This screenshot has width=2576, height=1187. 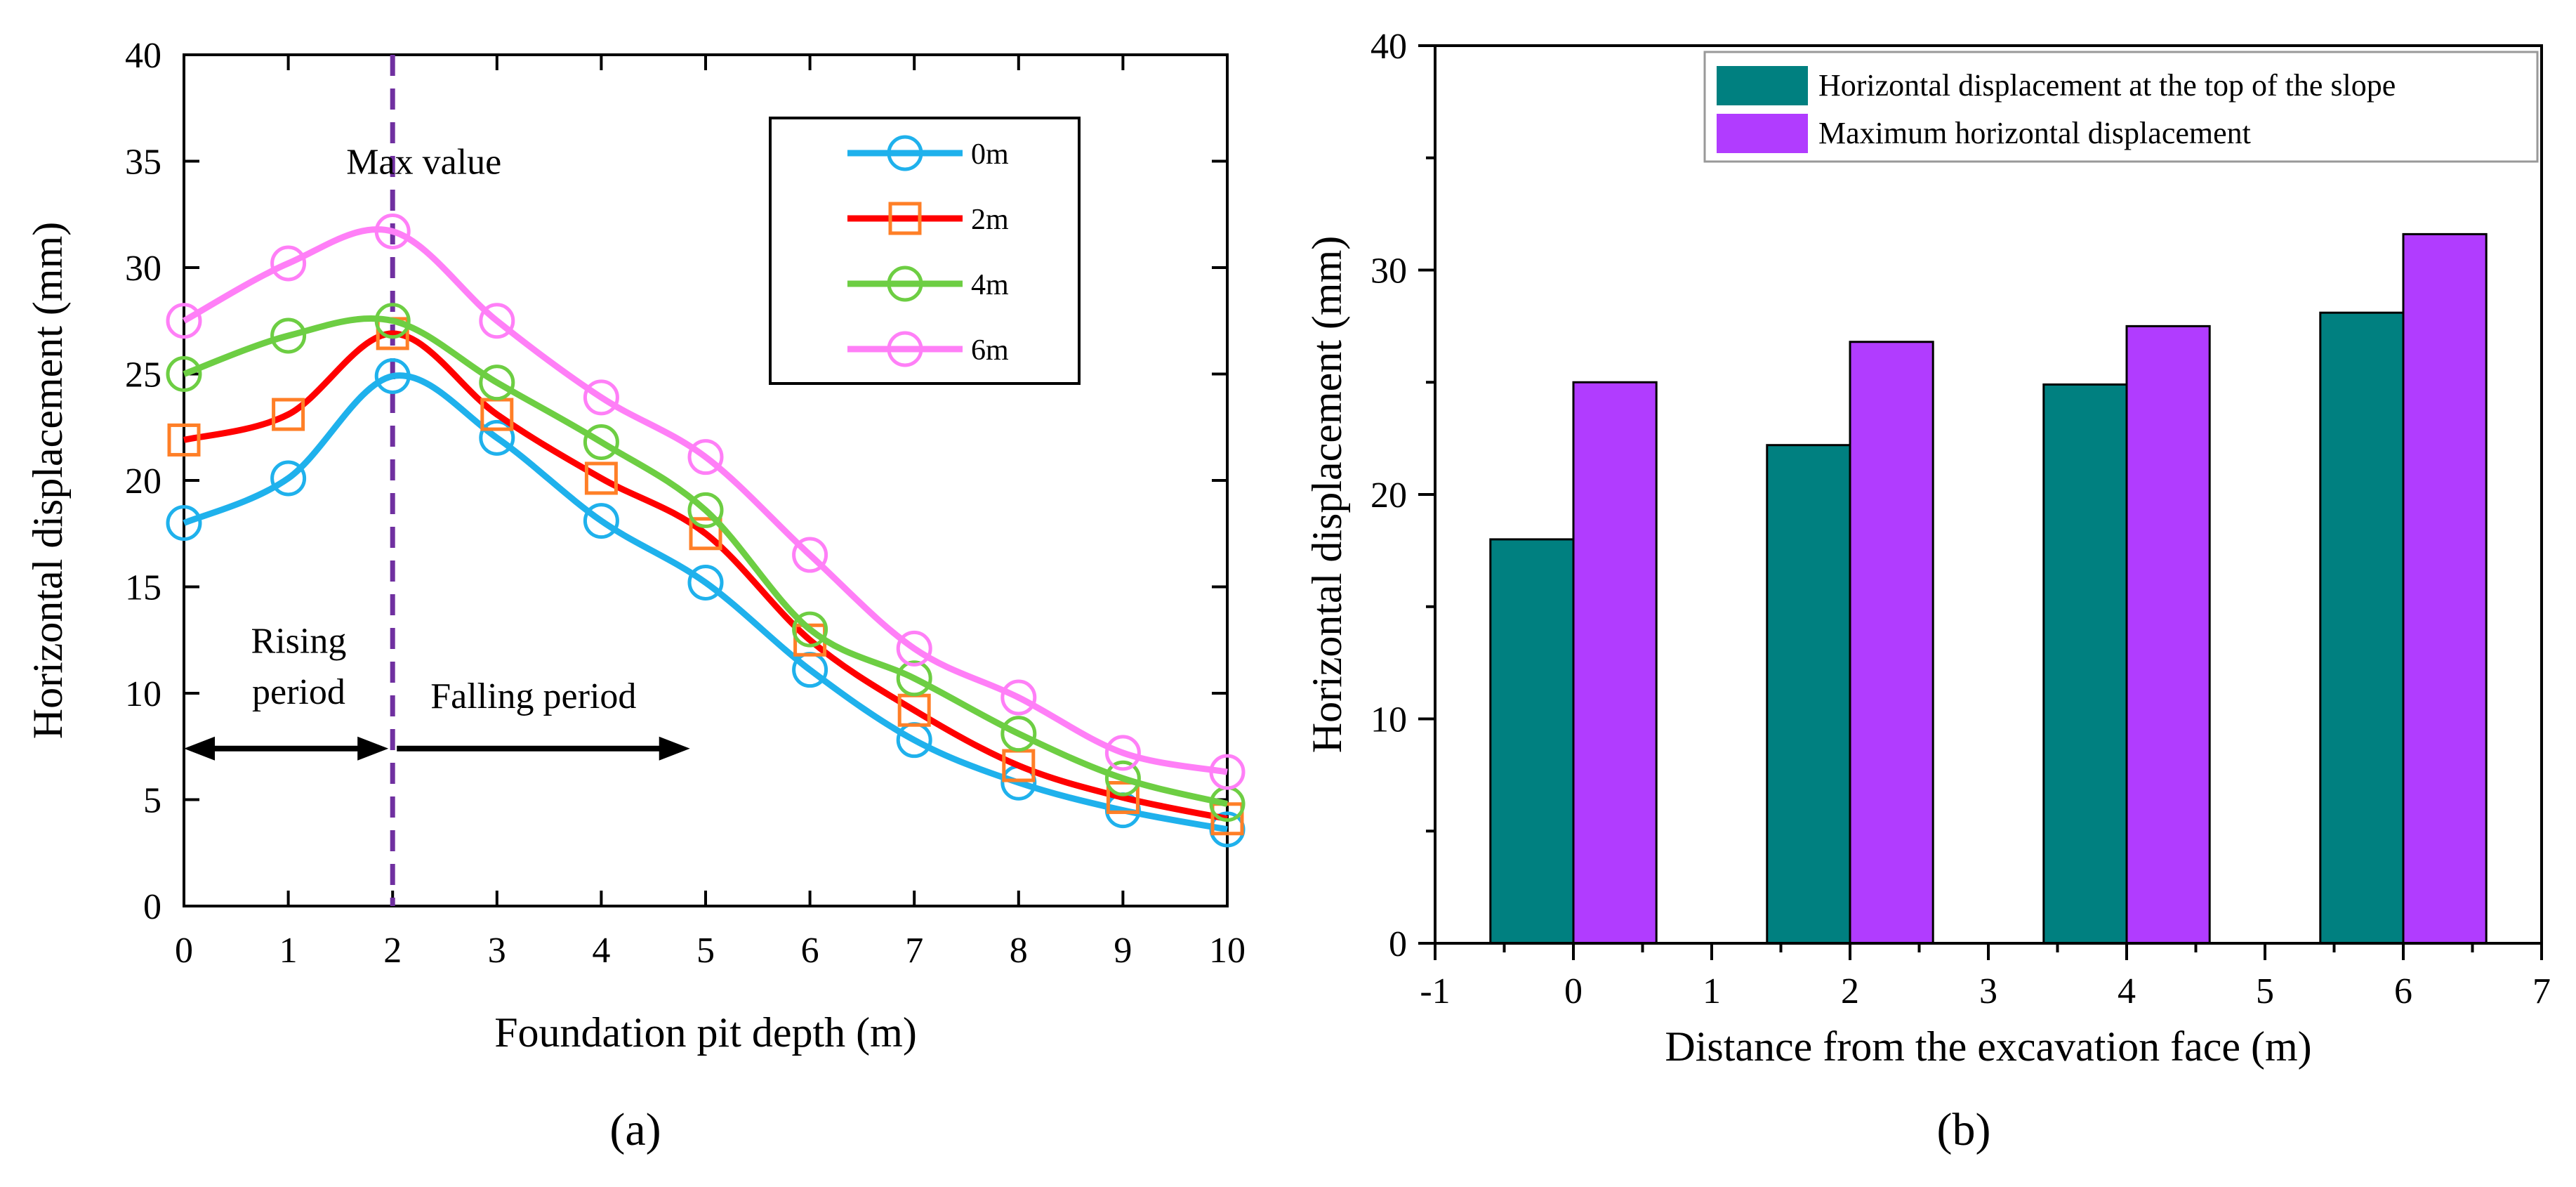 What do you see at coordinates (143, 163) in the screenshot?
I see `chart-a-y-tick-label: 35` at bounding box center [143, 163].